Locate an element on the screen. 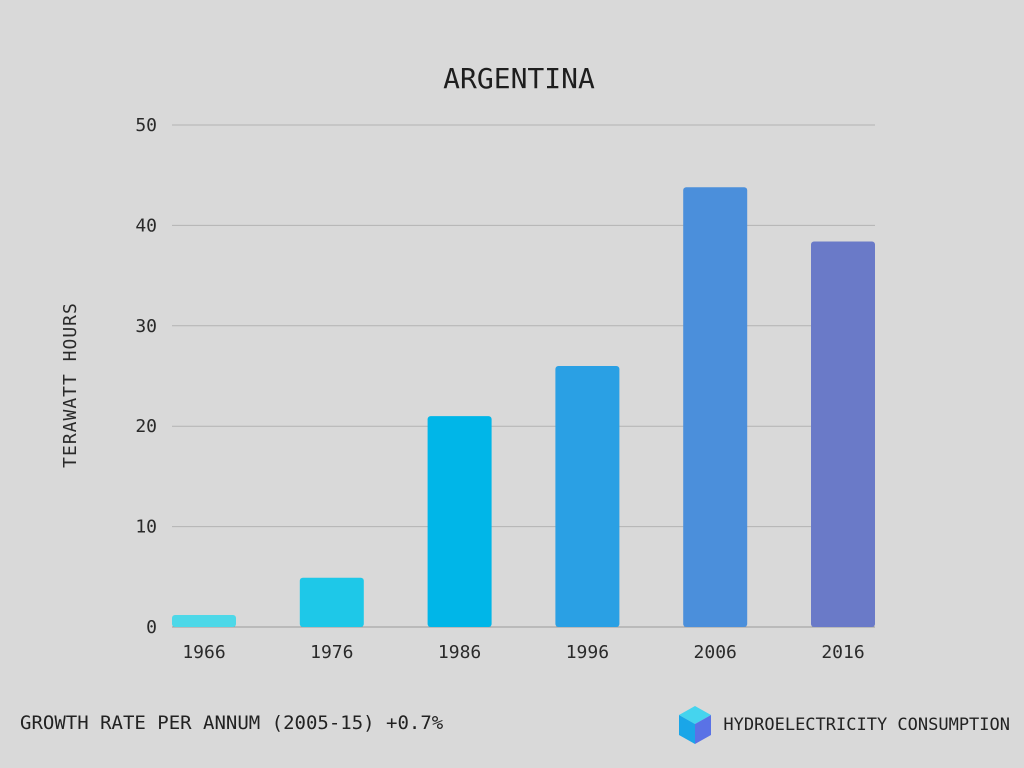 The width and height of the screenshot is (1024, 768). y-tick-labels: 0 10 20 30 40 50 is located at coordinates (146, 376).